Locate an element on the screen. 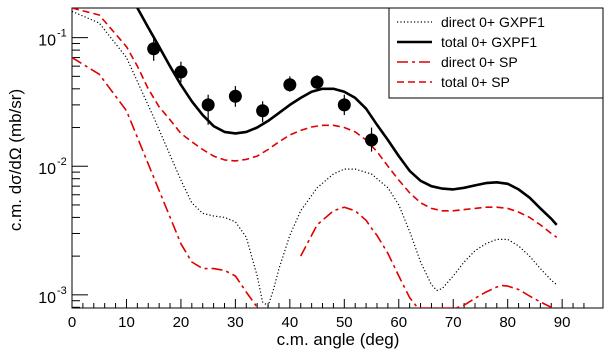 The image size is (604, 354). x-tick-label: 20 is located at coordinates (181, 322).